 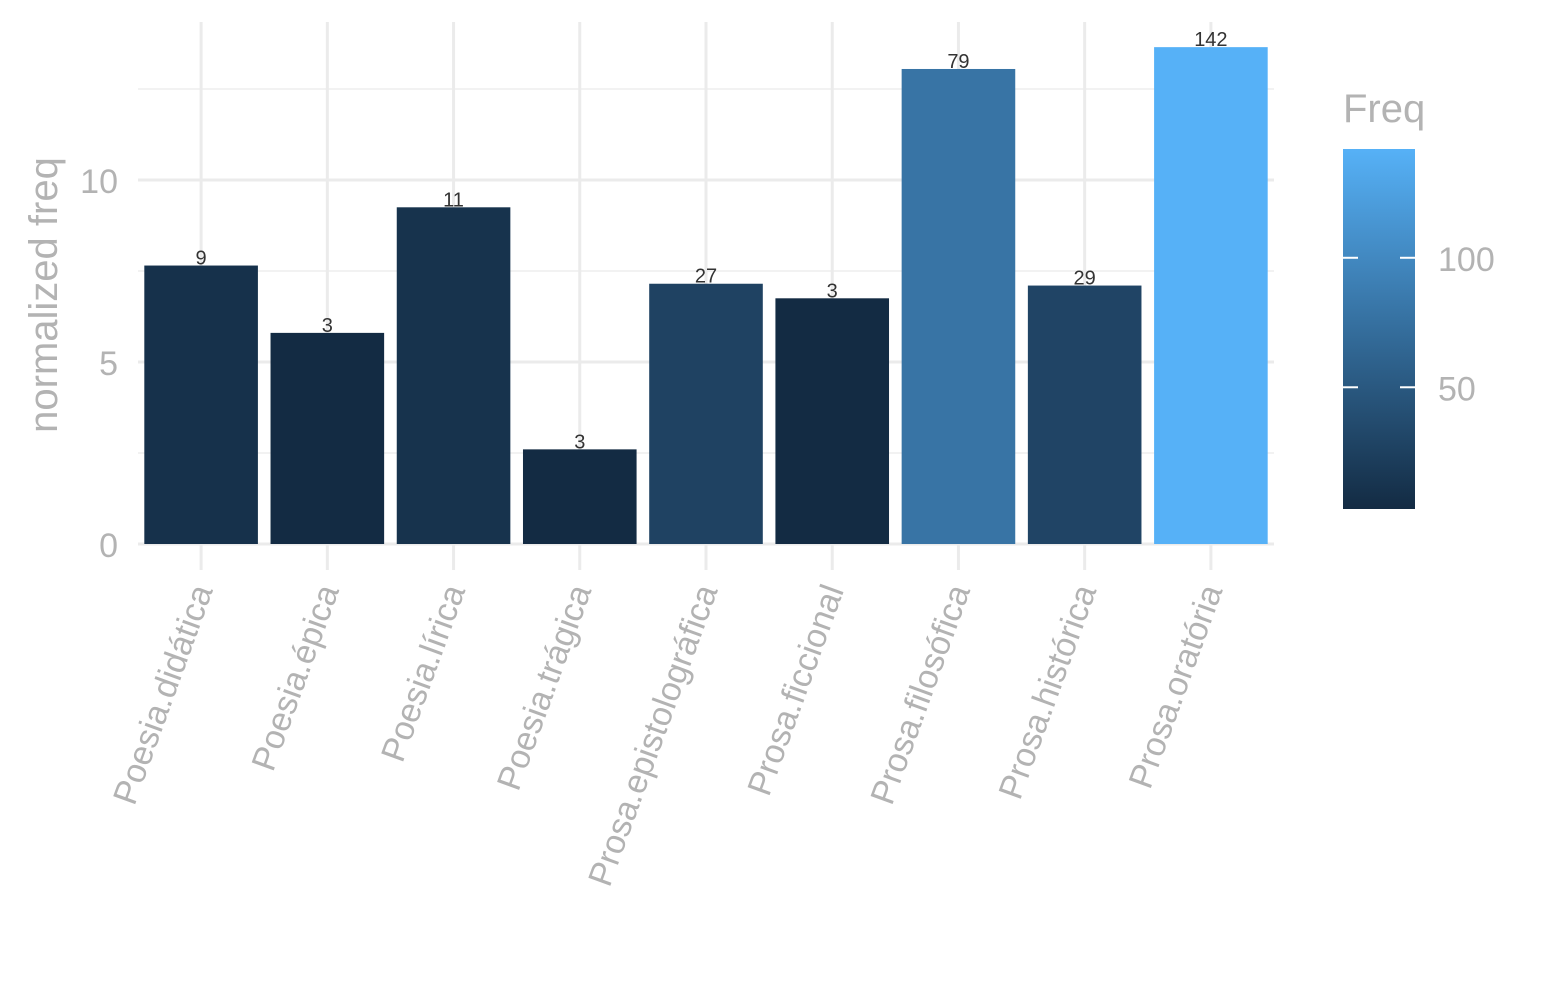 What do you see at coordinates (1085, 279) in the screenshot?
I see `bar-value-label: 29` at bounding box center [1085, 279].